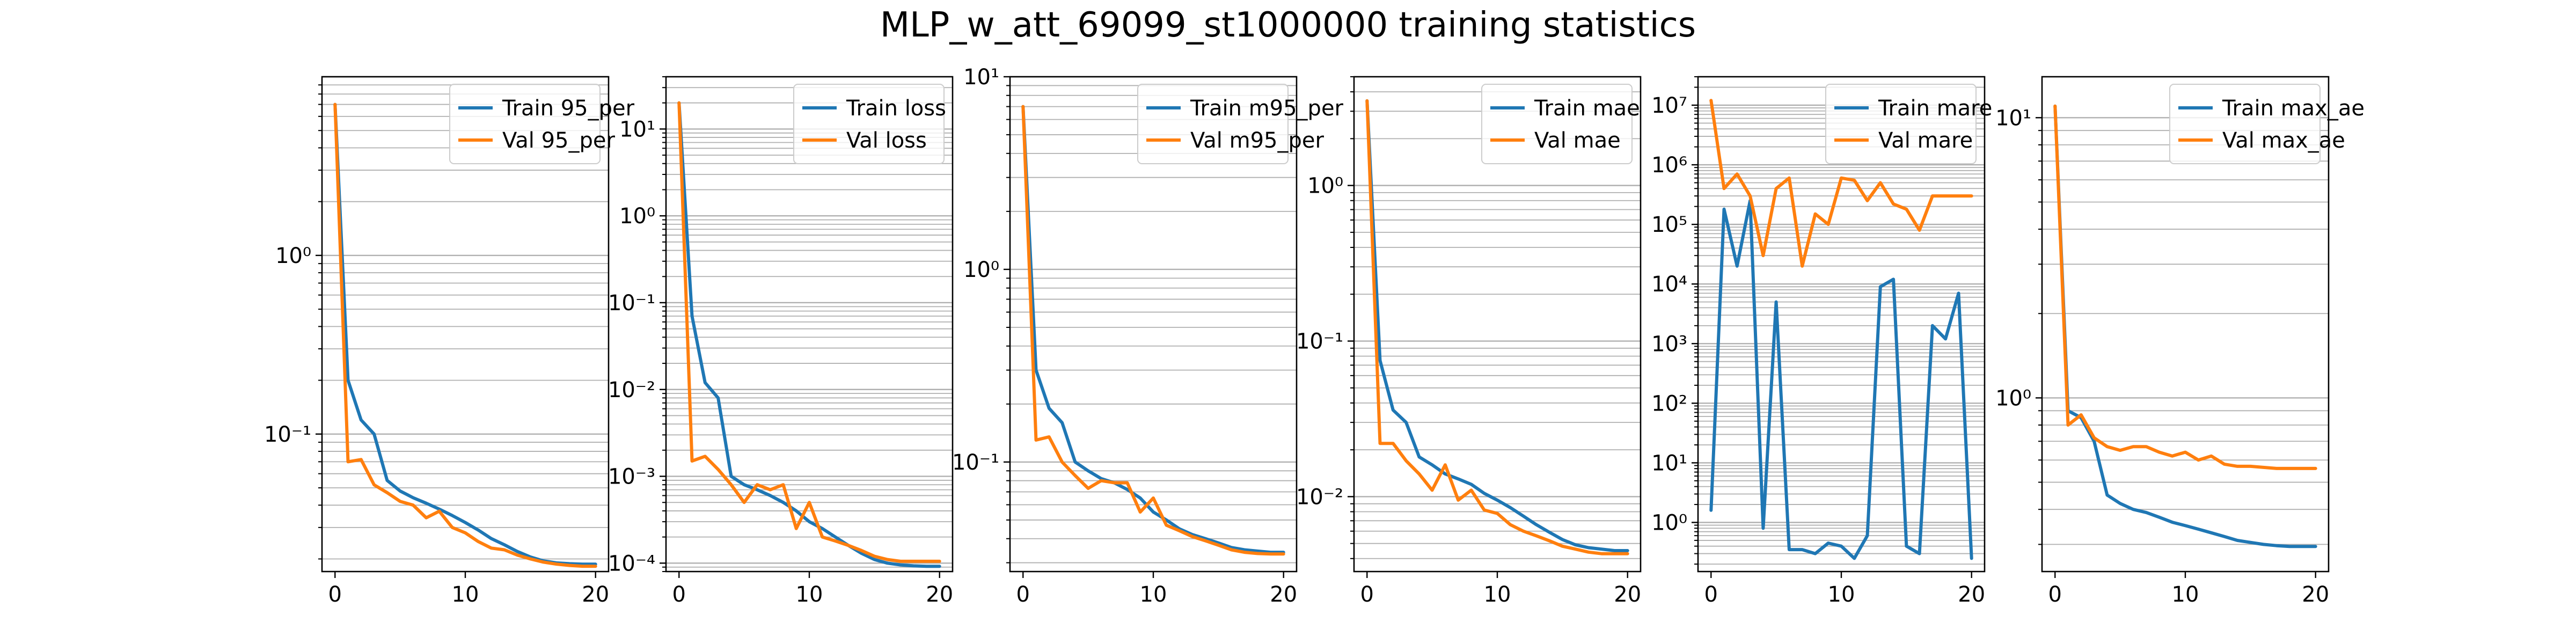 The width and height of the screenshot is (2576, 644). Describe the element at coordinates (1267, 108) in the screenshot. I see `legend-label: Train m95_per` at that location.